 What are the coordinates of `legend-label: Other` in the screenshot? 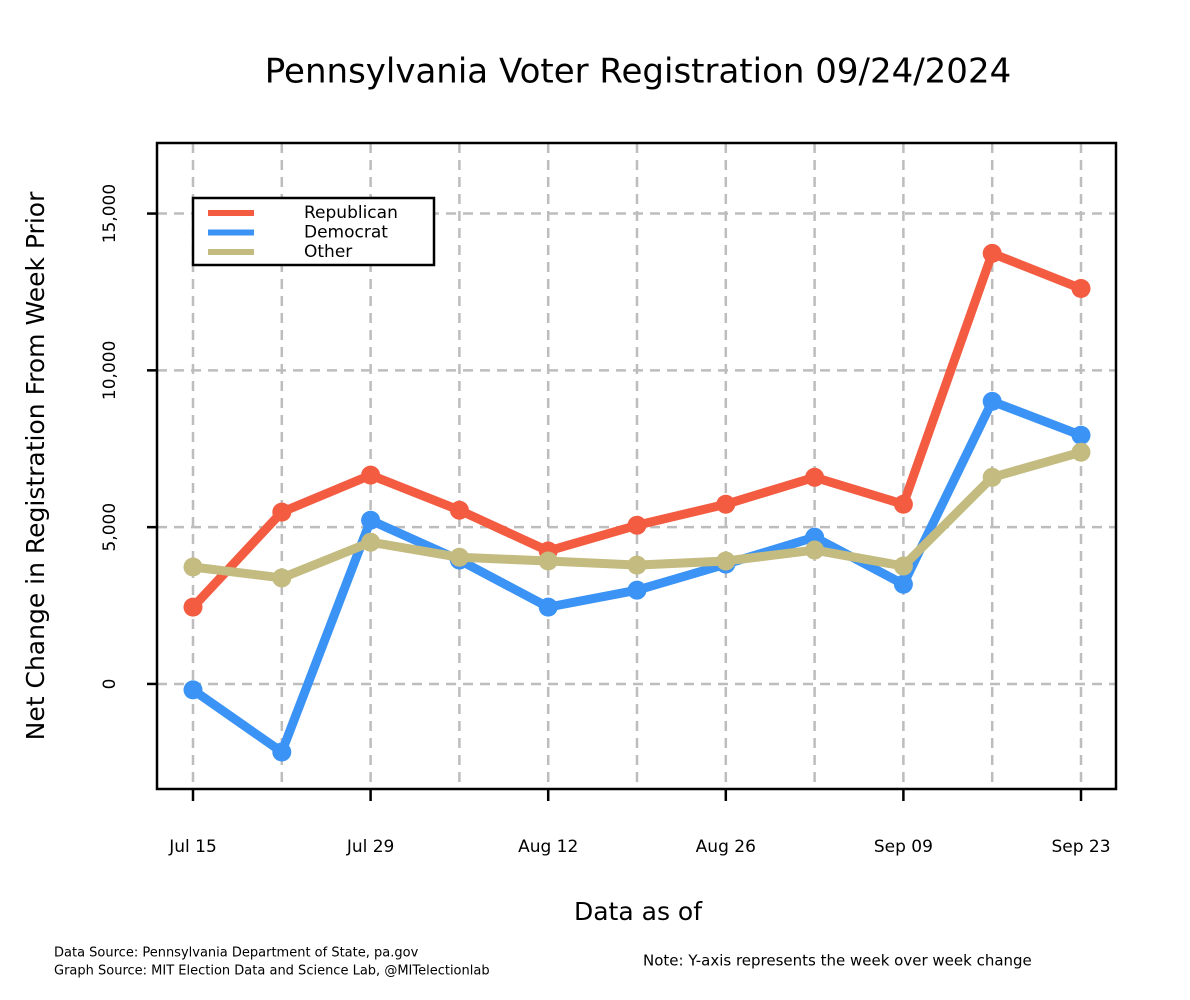 It's located at (328, 252).